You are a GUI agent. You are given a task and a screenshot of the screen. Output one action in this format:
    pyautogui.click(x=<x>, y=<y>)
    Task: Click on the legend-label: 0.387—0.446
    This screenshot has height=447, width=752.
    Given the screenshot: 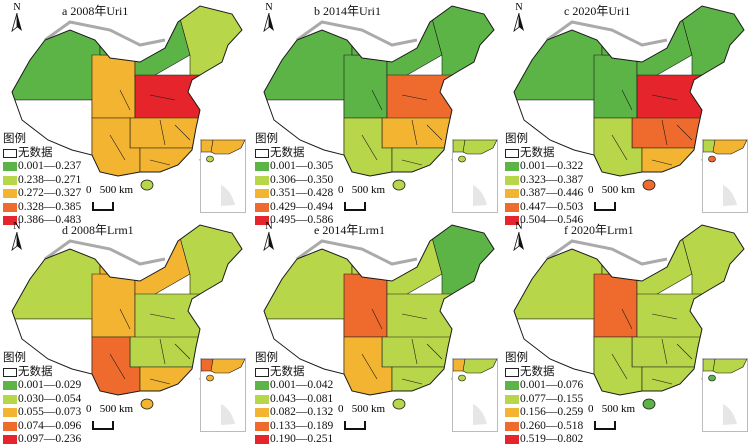 What is the action you would take?
    pyautogui.click(x=552, y=193)
    